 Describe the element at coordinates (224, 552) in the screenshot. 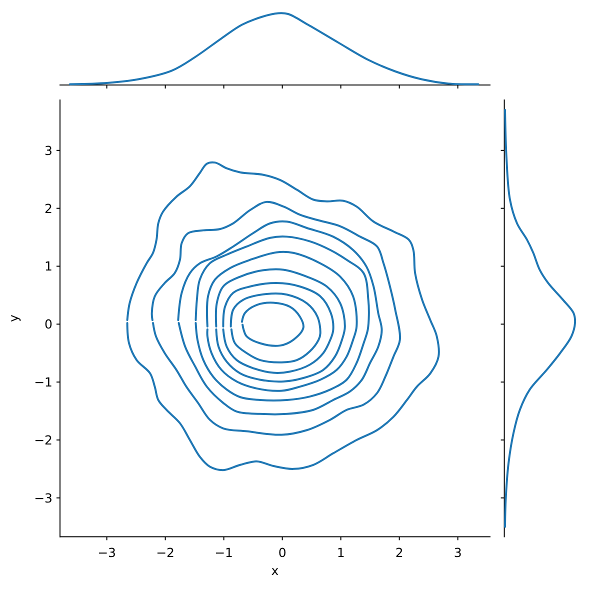

I see `x-tick-label: −1` at that location.